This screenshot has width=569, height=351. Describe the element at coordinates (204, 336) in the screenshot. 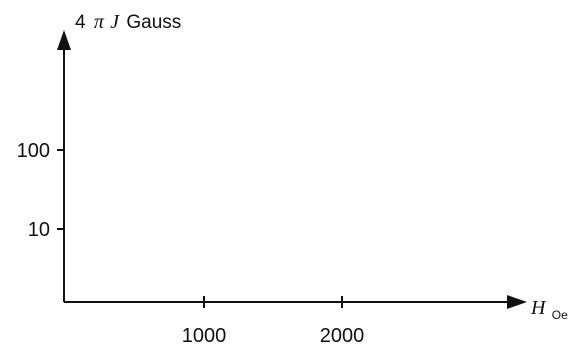

I see `x-tick-label-1000: 1000` at that location.